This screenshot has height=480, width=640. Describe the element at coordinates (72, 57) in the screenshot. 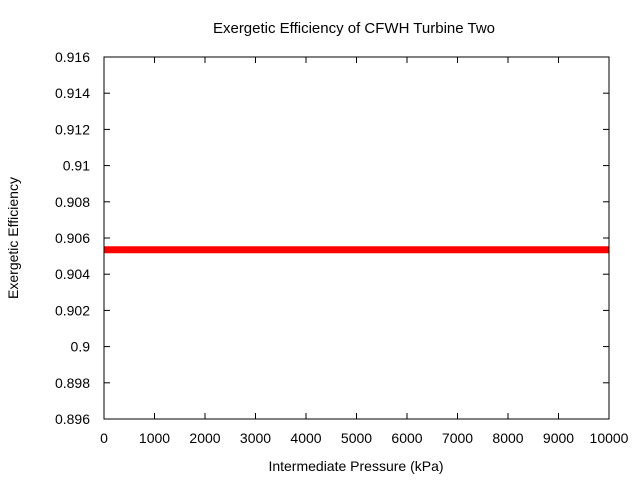

I see `y-tick-label: 0.916` at that location.